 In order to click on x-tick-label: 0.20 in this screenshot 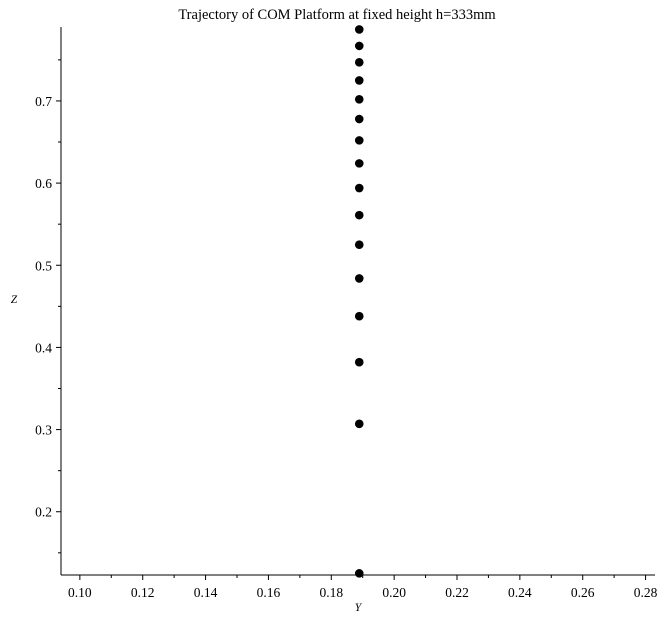, I will do `click(394, 592)`.